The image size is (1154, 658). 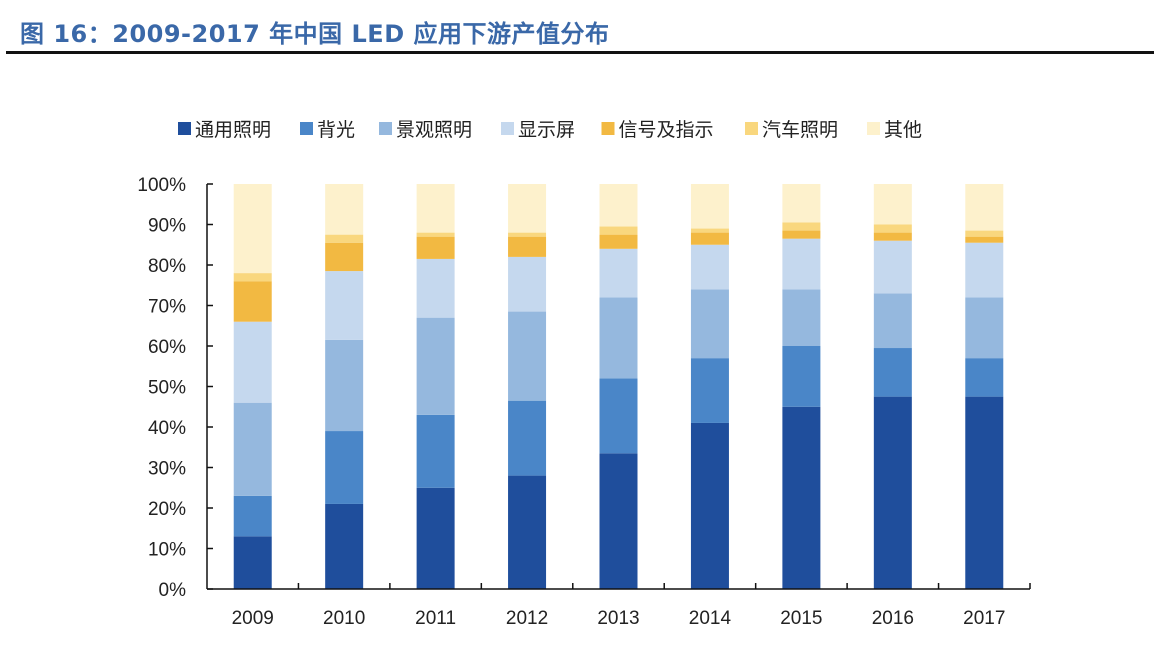 What do you see at coordinates (315, 34) in the screenshot?
I see `chart-title: 图 16：2009-2017 年中国 LED 应用下游产值分布` at bounding box center [315, 34].